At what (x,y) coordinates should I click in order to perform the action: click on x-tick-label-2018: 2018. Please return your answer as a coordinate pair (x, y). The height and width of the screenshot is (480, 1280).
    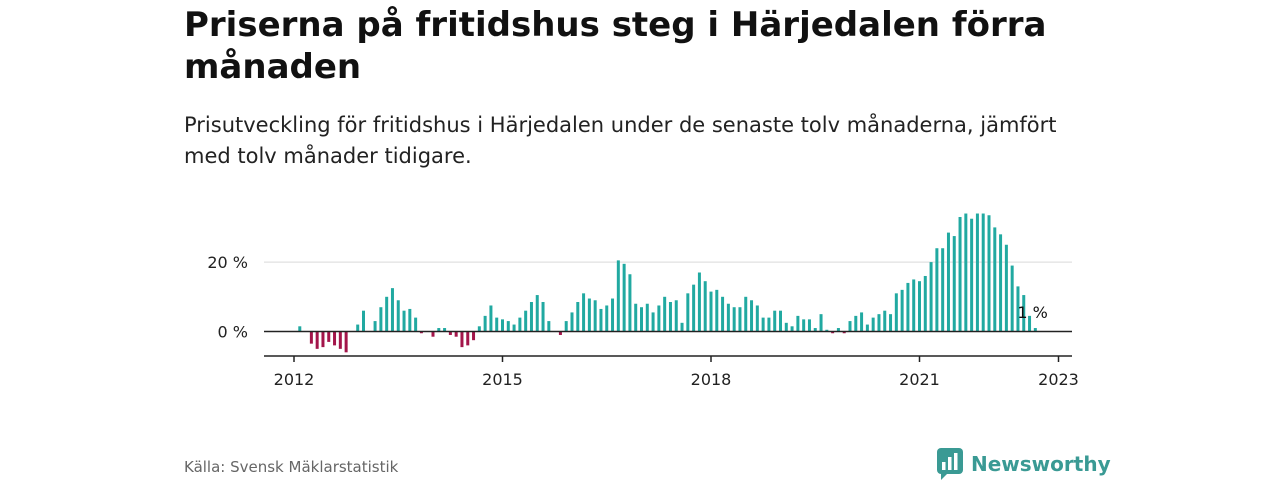
    Looking at the image, I should click on (711, 379).